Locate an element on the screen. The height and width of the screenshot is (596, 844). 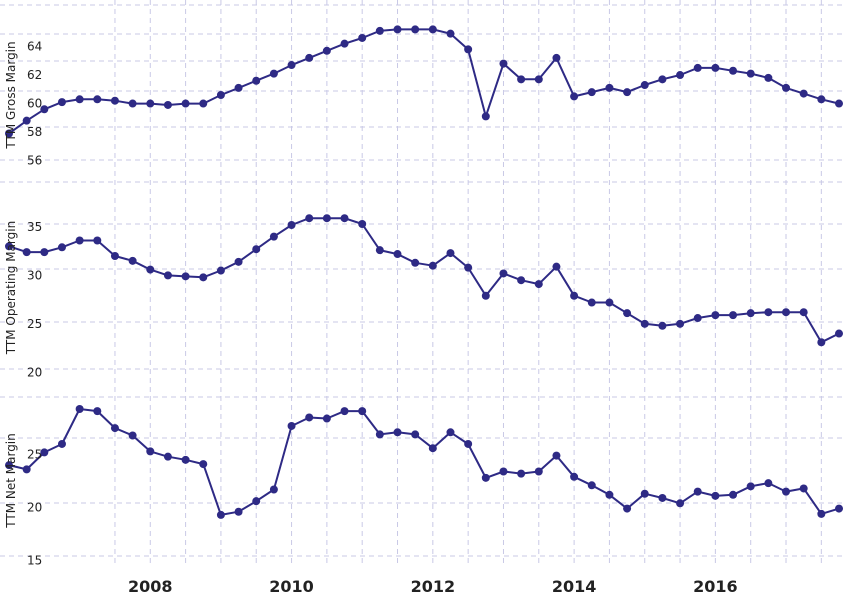
y-tick-label: 60 is located at coordinates (34, 104).